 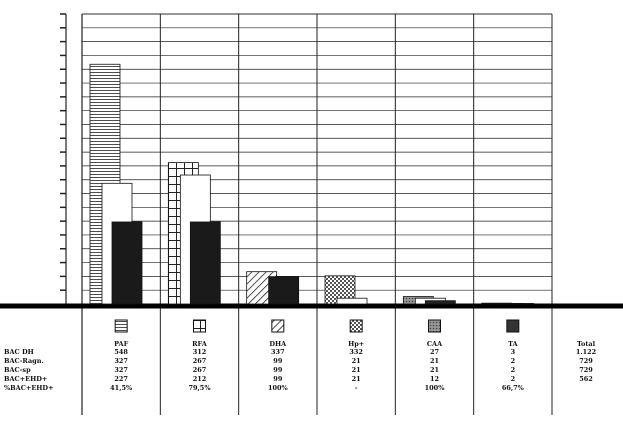 I want to click on table-cell: 548, so click(x=121, y=352).